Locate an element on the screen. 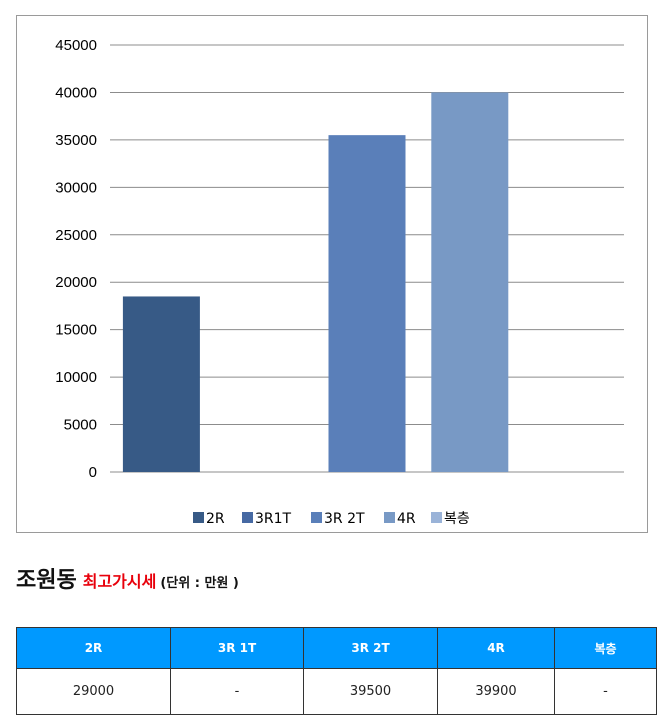  unit-label: (단위 : 만원 ) is located at coordinates (199, 583).